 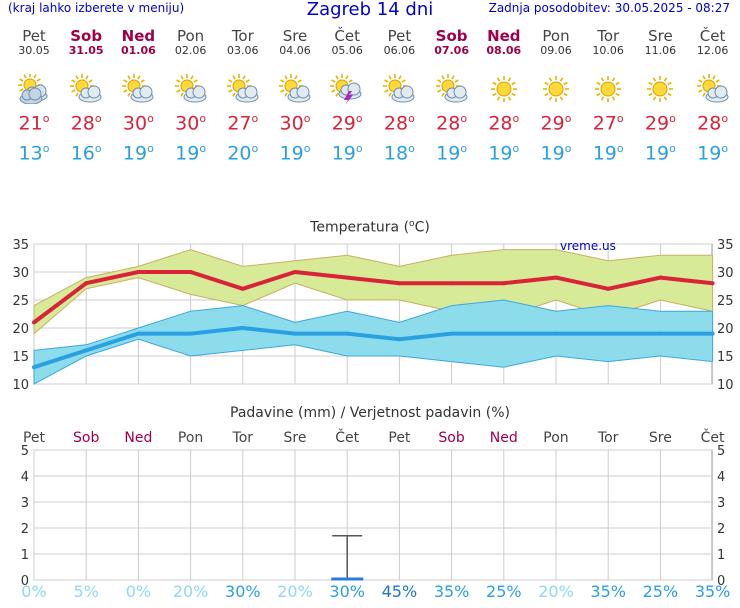 I want to click on page-title: Zagreb 14 dni, so click(x=370, y=10).